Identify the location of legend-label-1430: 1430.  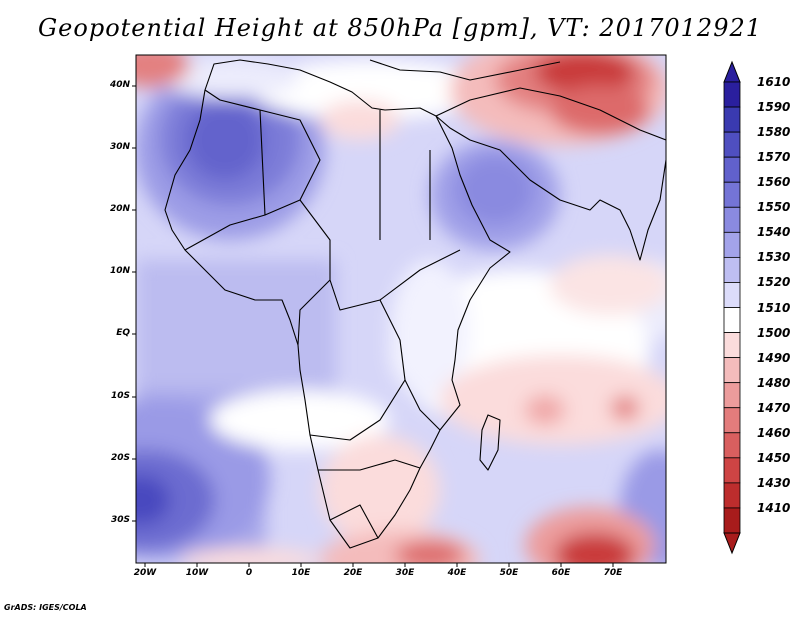
(774, 482).